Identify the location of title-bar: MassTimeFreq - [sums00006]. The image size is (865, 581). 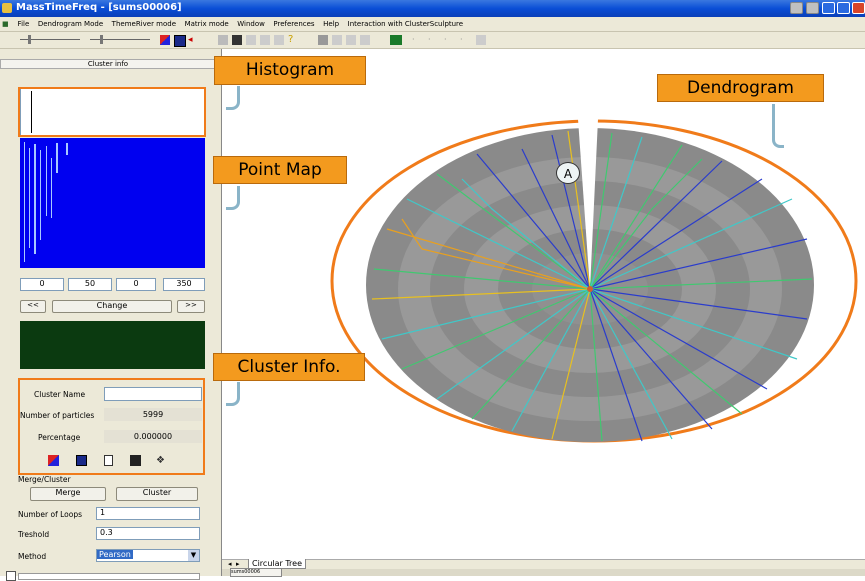
(432, 8).